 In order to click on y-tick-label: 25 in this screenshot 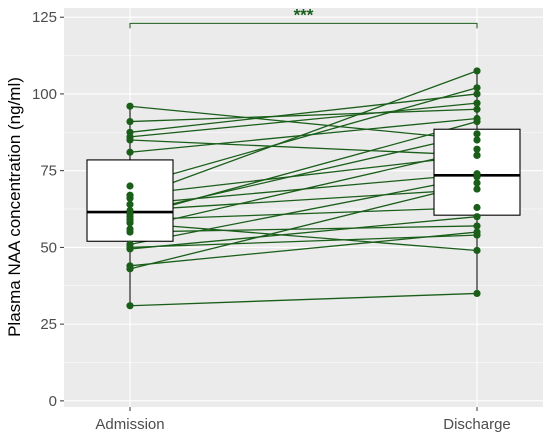, I will do `click(48, 324)`.